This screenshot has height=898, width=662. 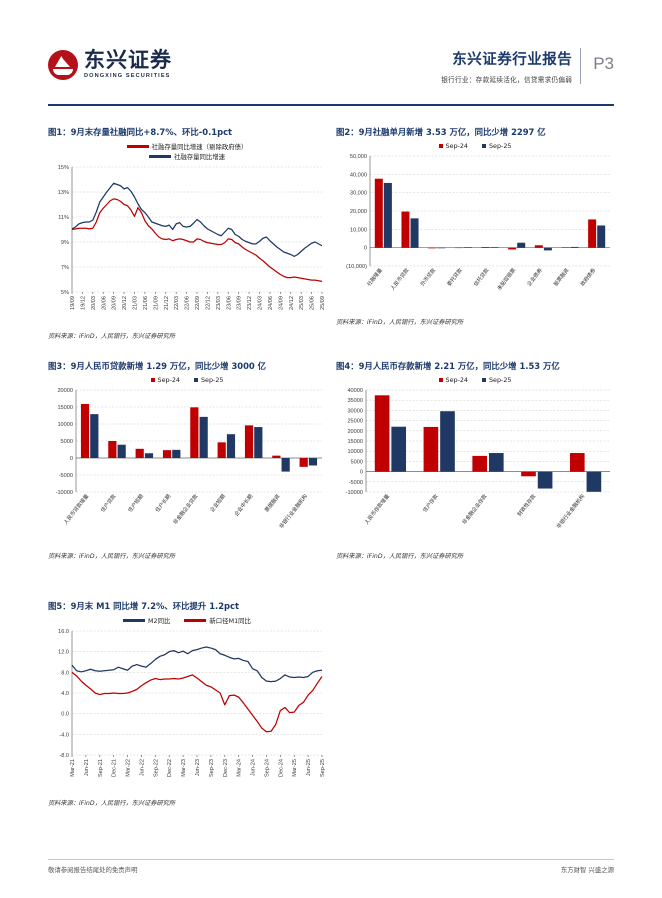 I want to click on figure-1-legend-2: 社融存量同比增速, so click(x=187, y=156).